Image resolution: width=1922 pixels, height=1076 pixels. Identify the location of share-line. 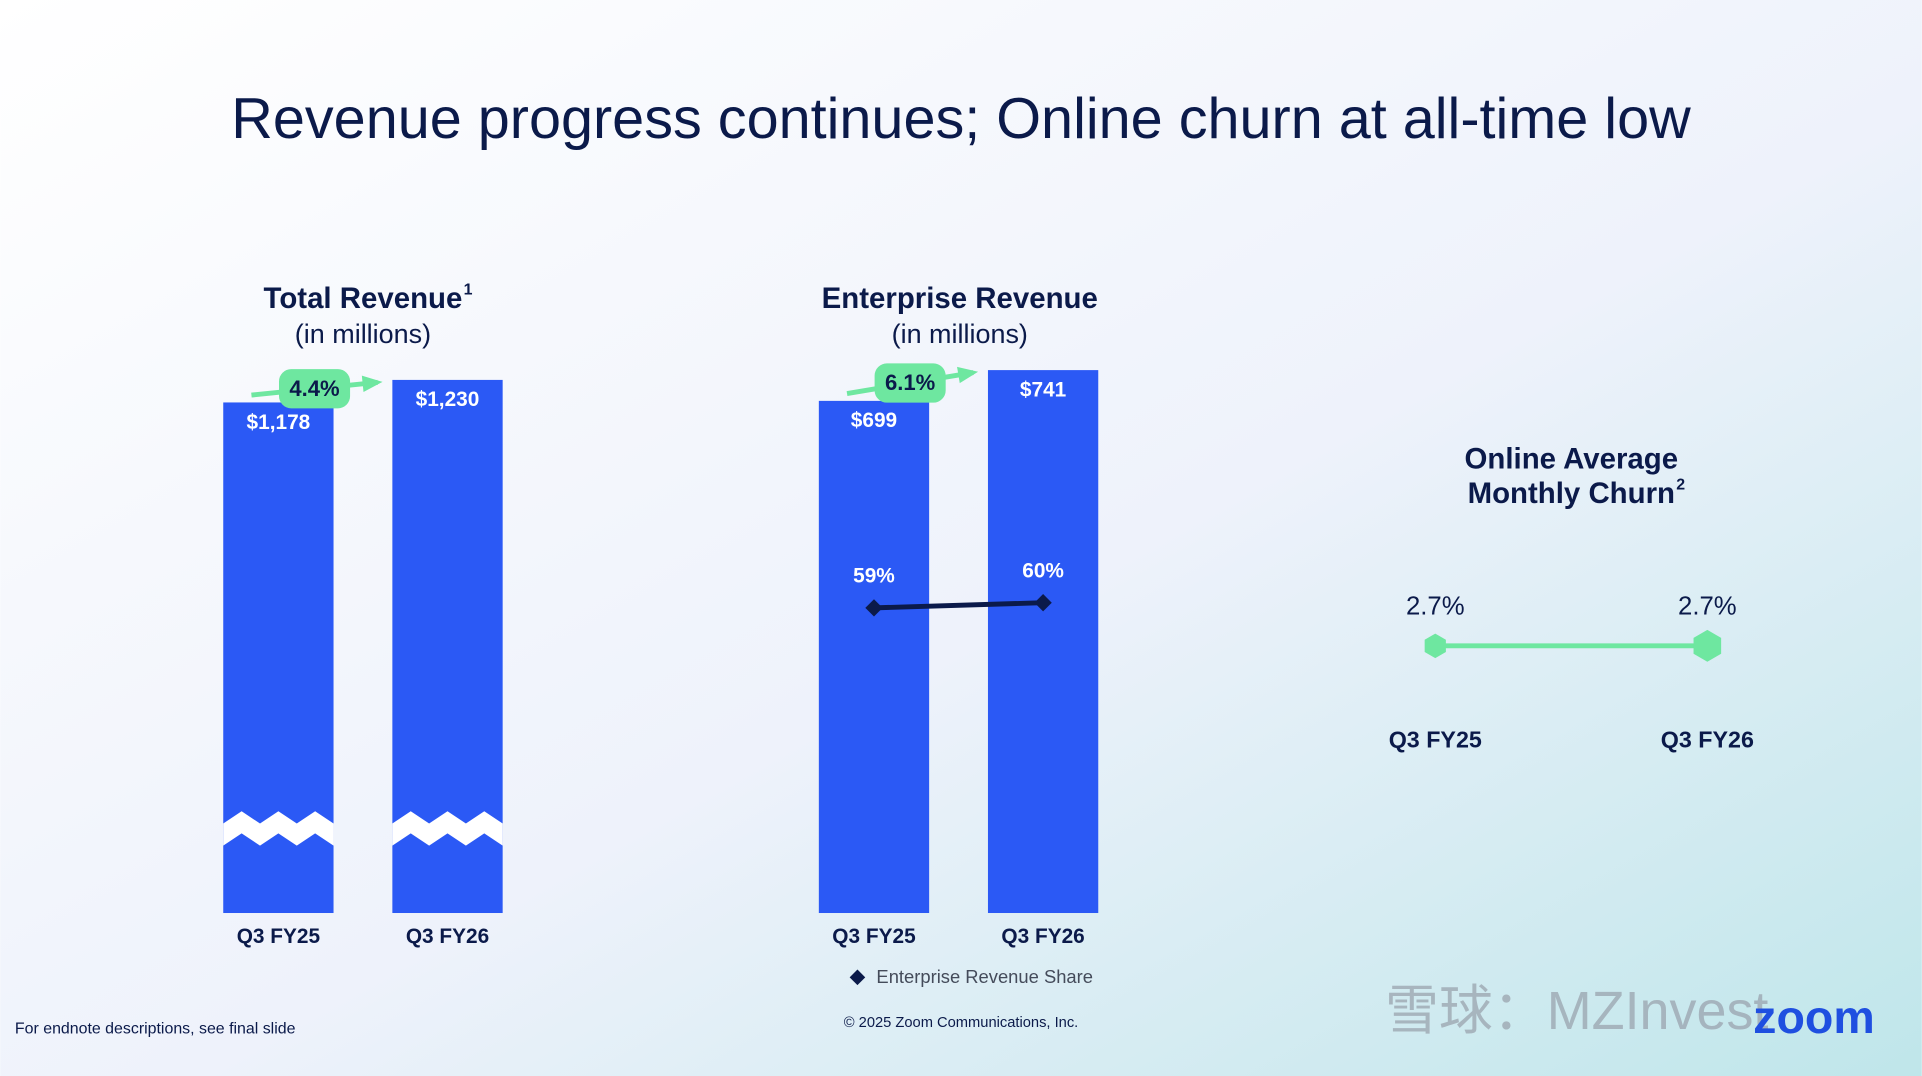
(958, 605).